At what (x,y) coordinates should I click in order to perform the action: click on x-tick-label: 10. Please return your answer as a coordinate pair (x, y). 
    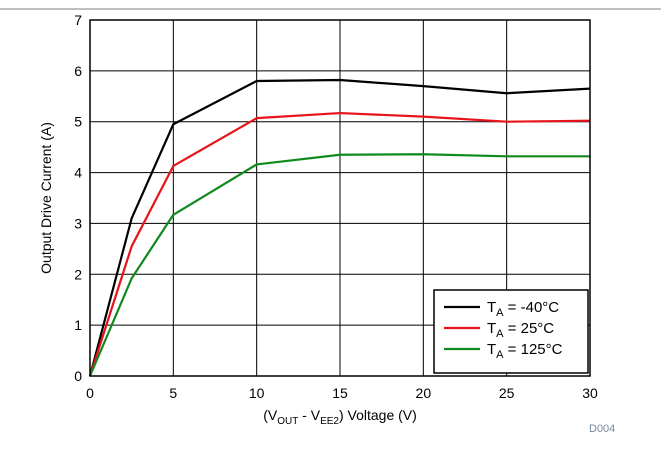
    Looking at the image, I should click on (257, 393).